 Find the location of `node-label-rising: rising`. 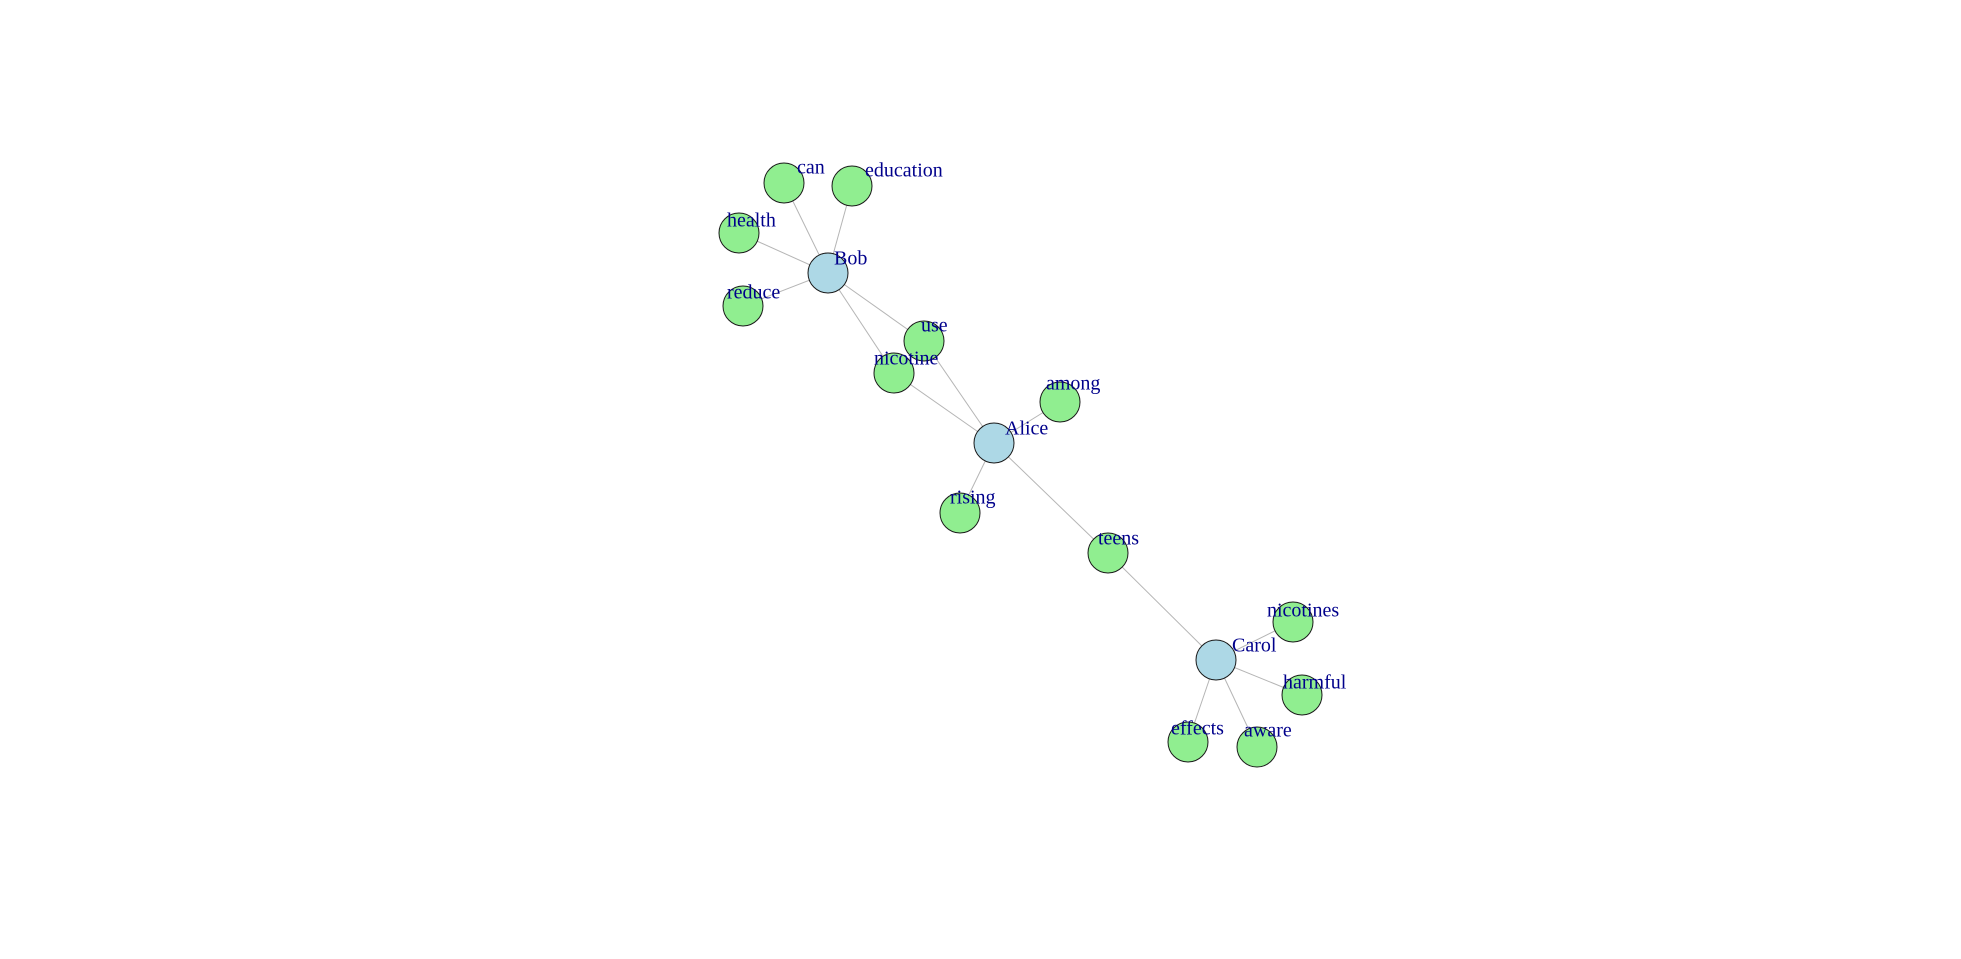

node-label-rising: rising is located at coordinates (973, 498).